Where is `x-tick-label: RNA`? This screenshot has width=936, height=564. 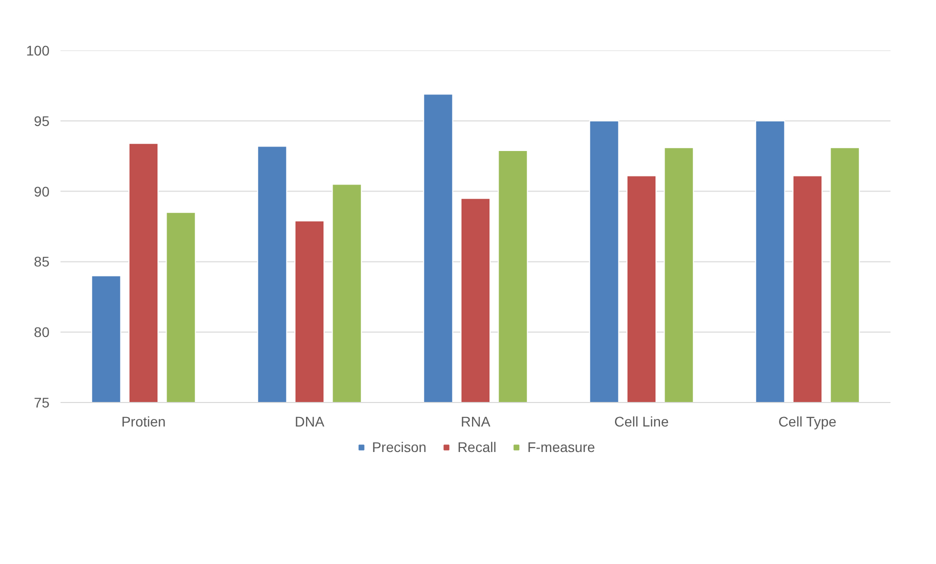 x-tick-label: RNA is located at coordinates (475, 422).